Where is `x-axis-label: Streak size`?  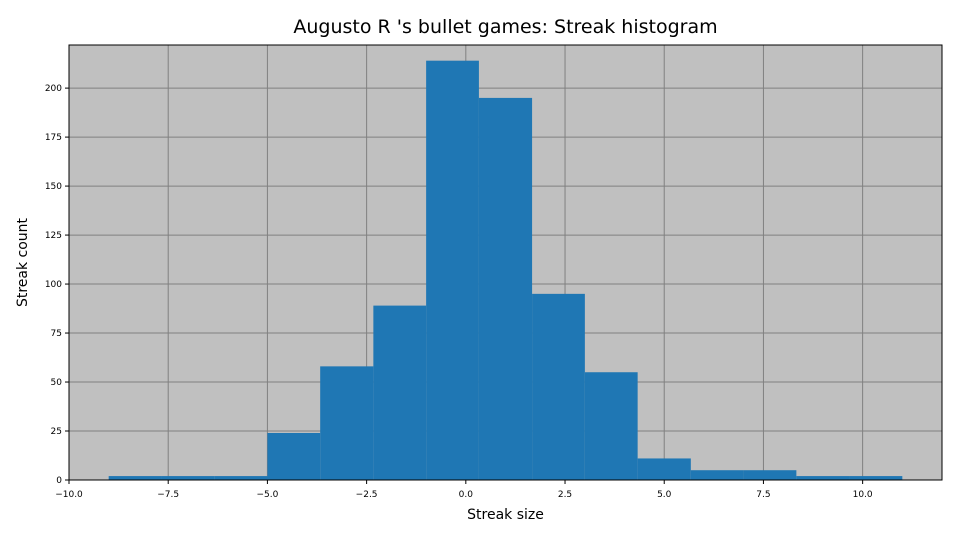 x-axis-label: Streak size is located at coordinates (505, 515).